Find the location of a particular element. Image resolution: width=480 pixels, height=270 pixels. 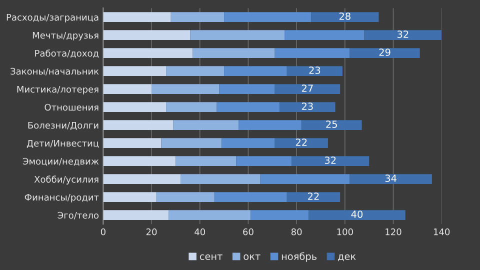

x-tick-label: 40 is located at coordinates (200, 232).